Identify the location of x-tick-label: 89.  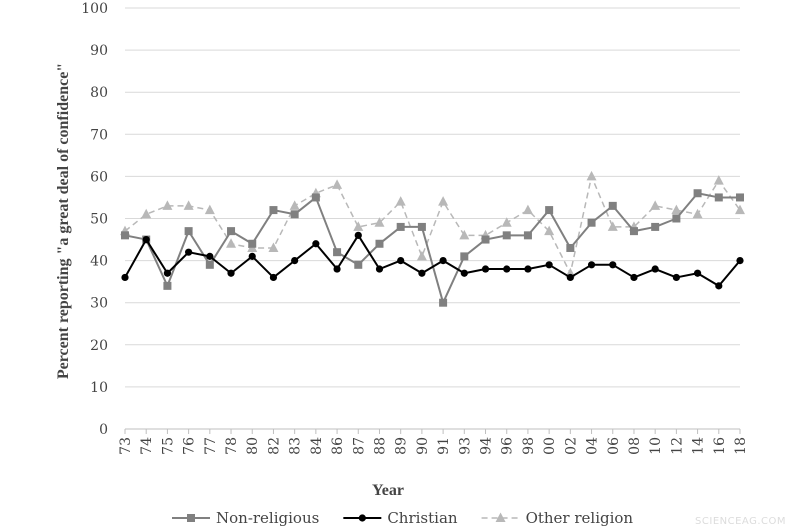
(402, 446).